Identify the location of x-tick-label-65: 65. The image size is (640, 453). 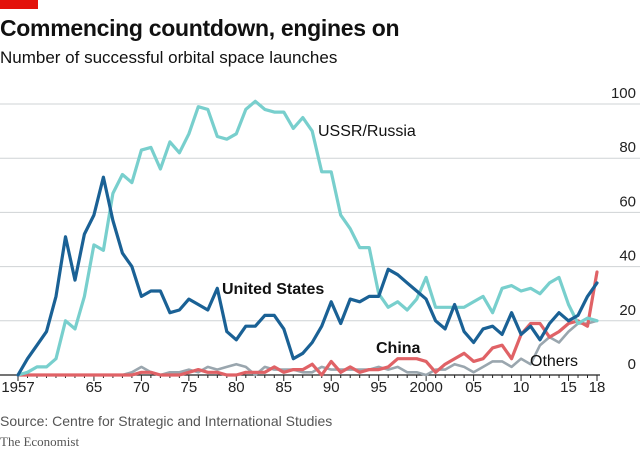
(94, 387).